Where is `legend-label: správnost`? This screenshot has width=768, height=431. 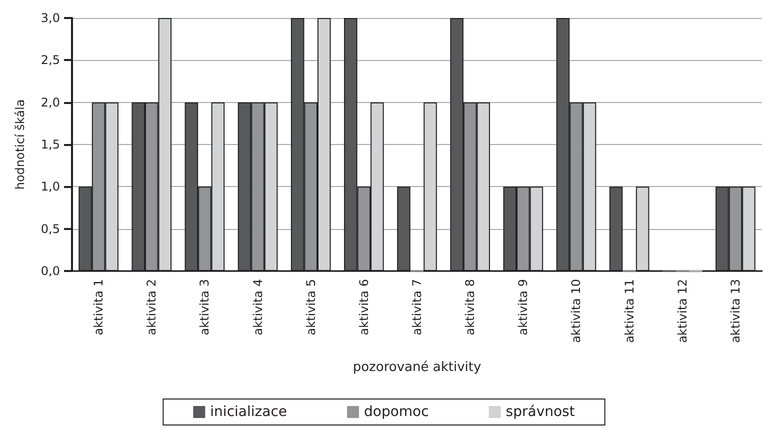 legend-label: správnost is located at coordinates (541, 412).